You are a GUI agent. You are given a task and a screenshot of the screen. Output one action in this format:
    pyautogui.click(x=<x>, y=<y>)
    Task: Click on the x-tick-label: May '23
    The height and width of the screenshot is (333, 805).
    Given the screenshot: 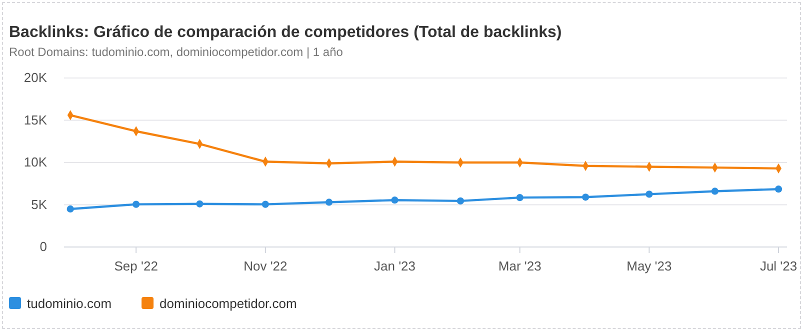 What is the action you would take?
    pyautogui.click(x=649, y=266)
    